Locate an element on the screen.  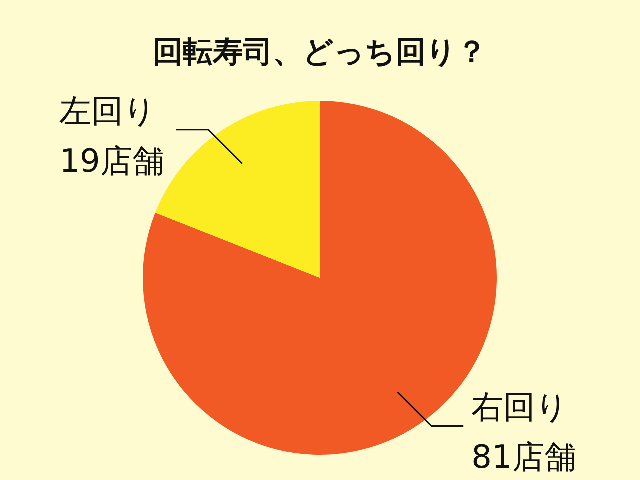
data-label: 81店舗 is located at coordinates (524, 457).